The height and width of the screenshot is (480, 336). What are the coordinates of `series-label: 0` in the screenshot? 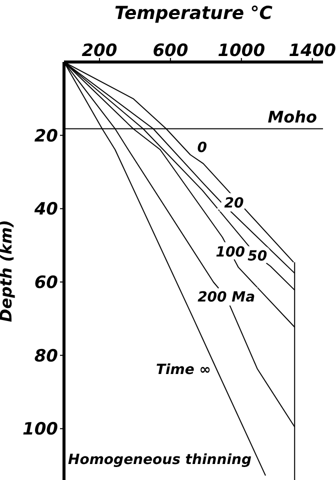 It's located at (202, 148).